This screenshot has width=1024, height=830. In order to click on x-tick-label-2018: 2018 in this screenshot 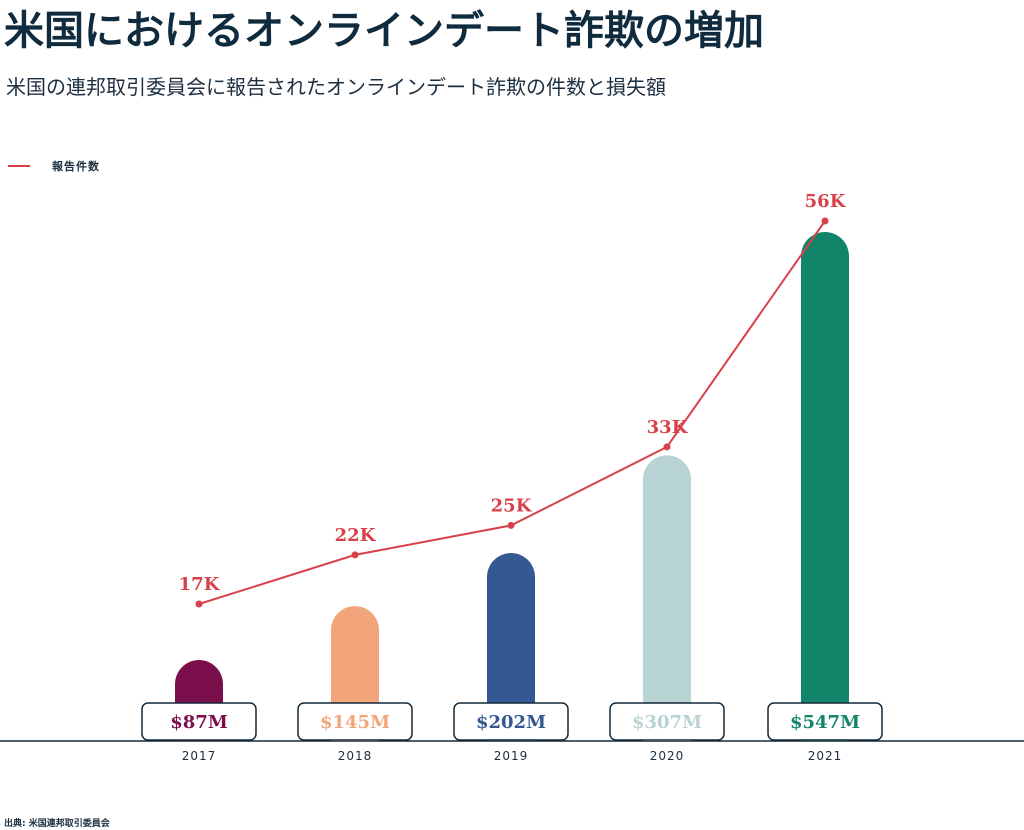, I will do `click(355, 756)`.